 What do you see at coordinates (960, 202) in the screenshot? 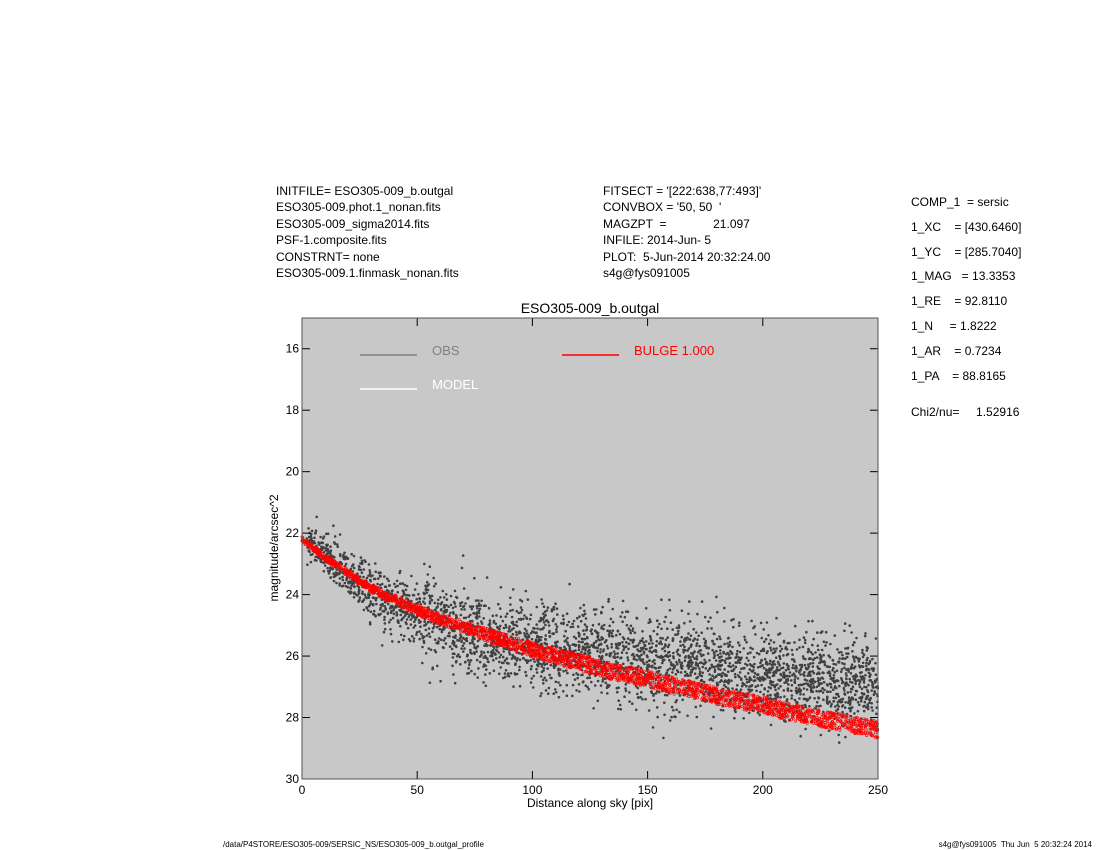
I see `param-line: COMP_1 = sersic` at bounding box center [960, 202].